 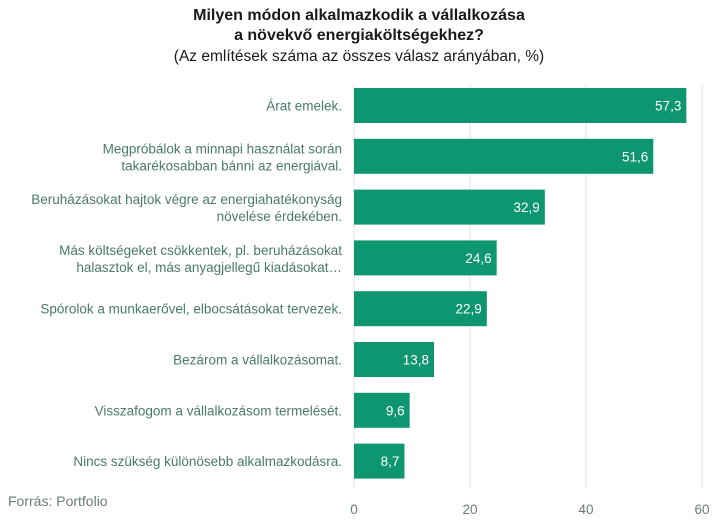 What do you see at coordinates (469, 509) in the screenshot?
I see `x-tick-label: 20` at bounding box center [469, 509].